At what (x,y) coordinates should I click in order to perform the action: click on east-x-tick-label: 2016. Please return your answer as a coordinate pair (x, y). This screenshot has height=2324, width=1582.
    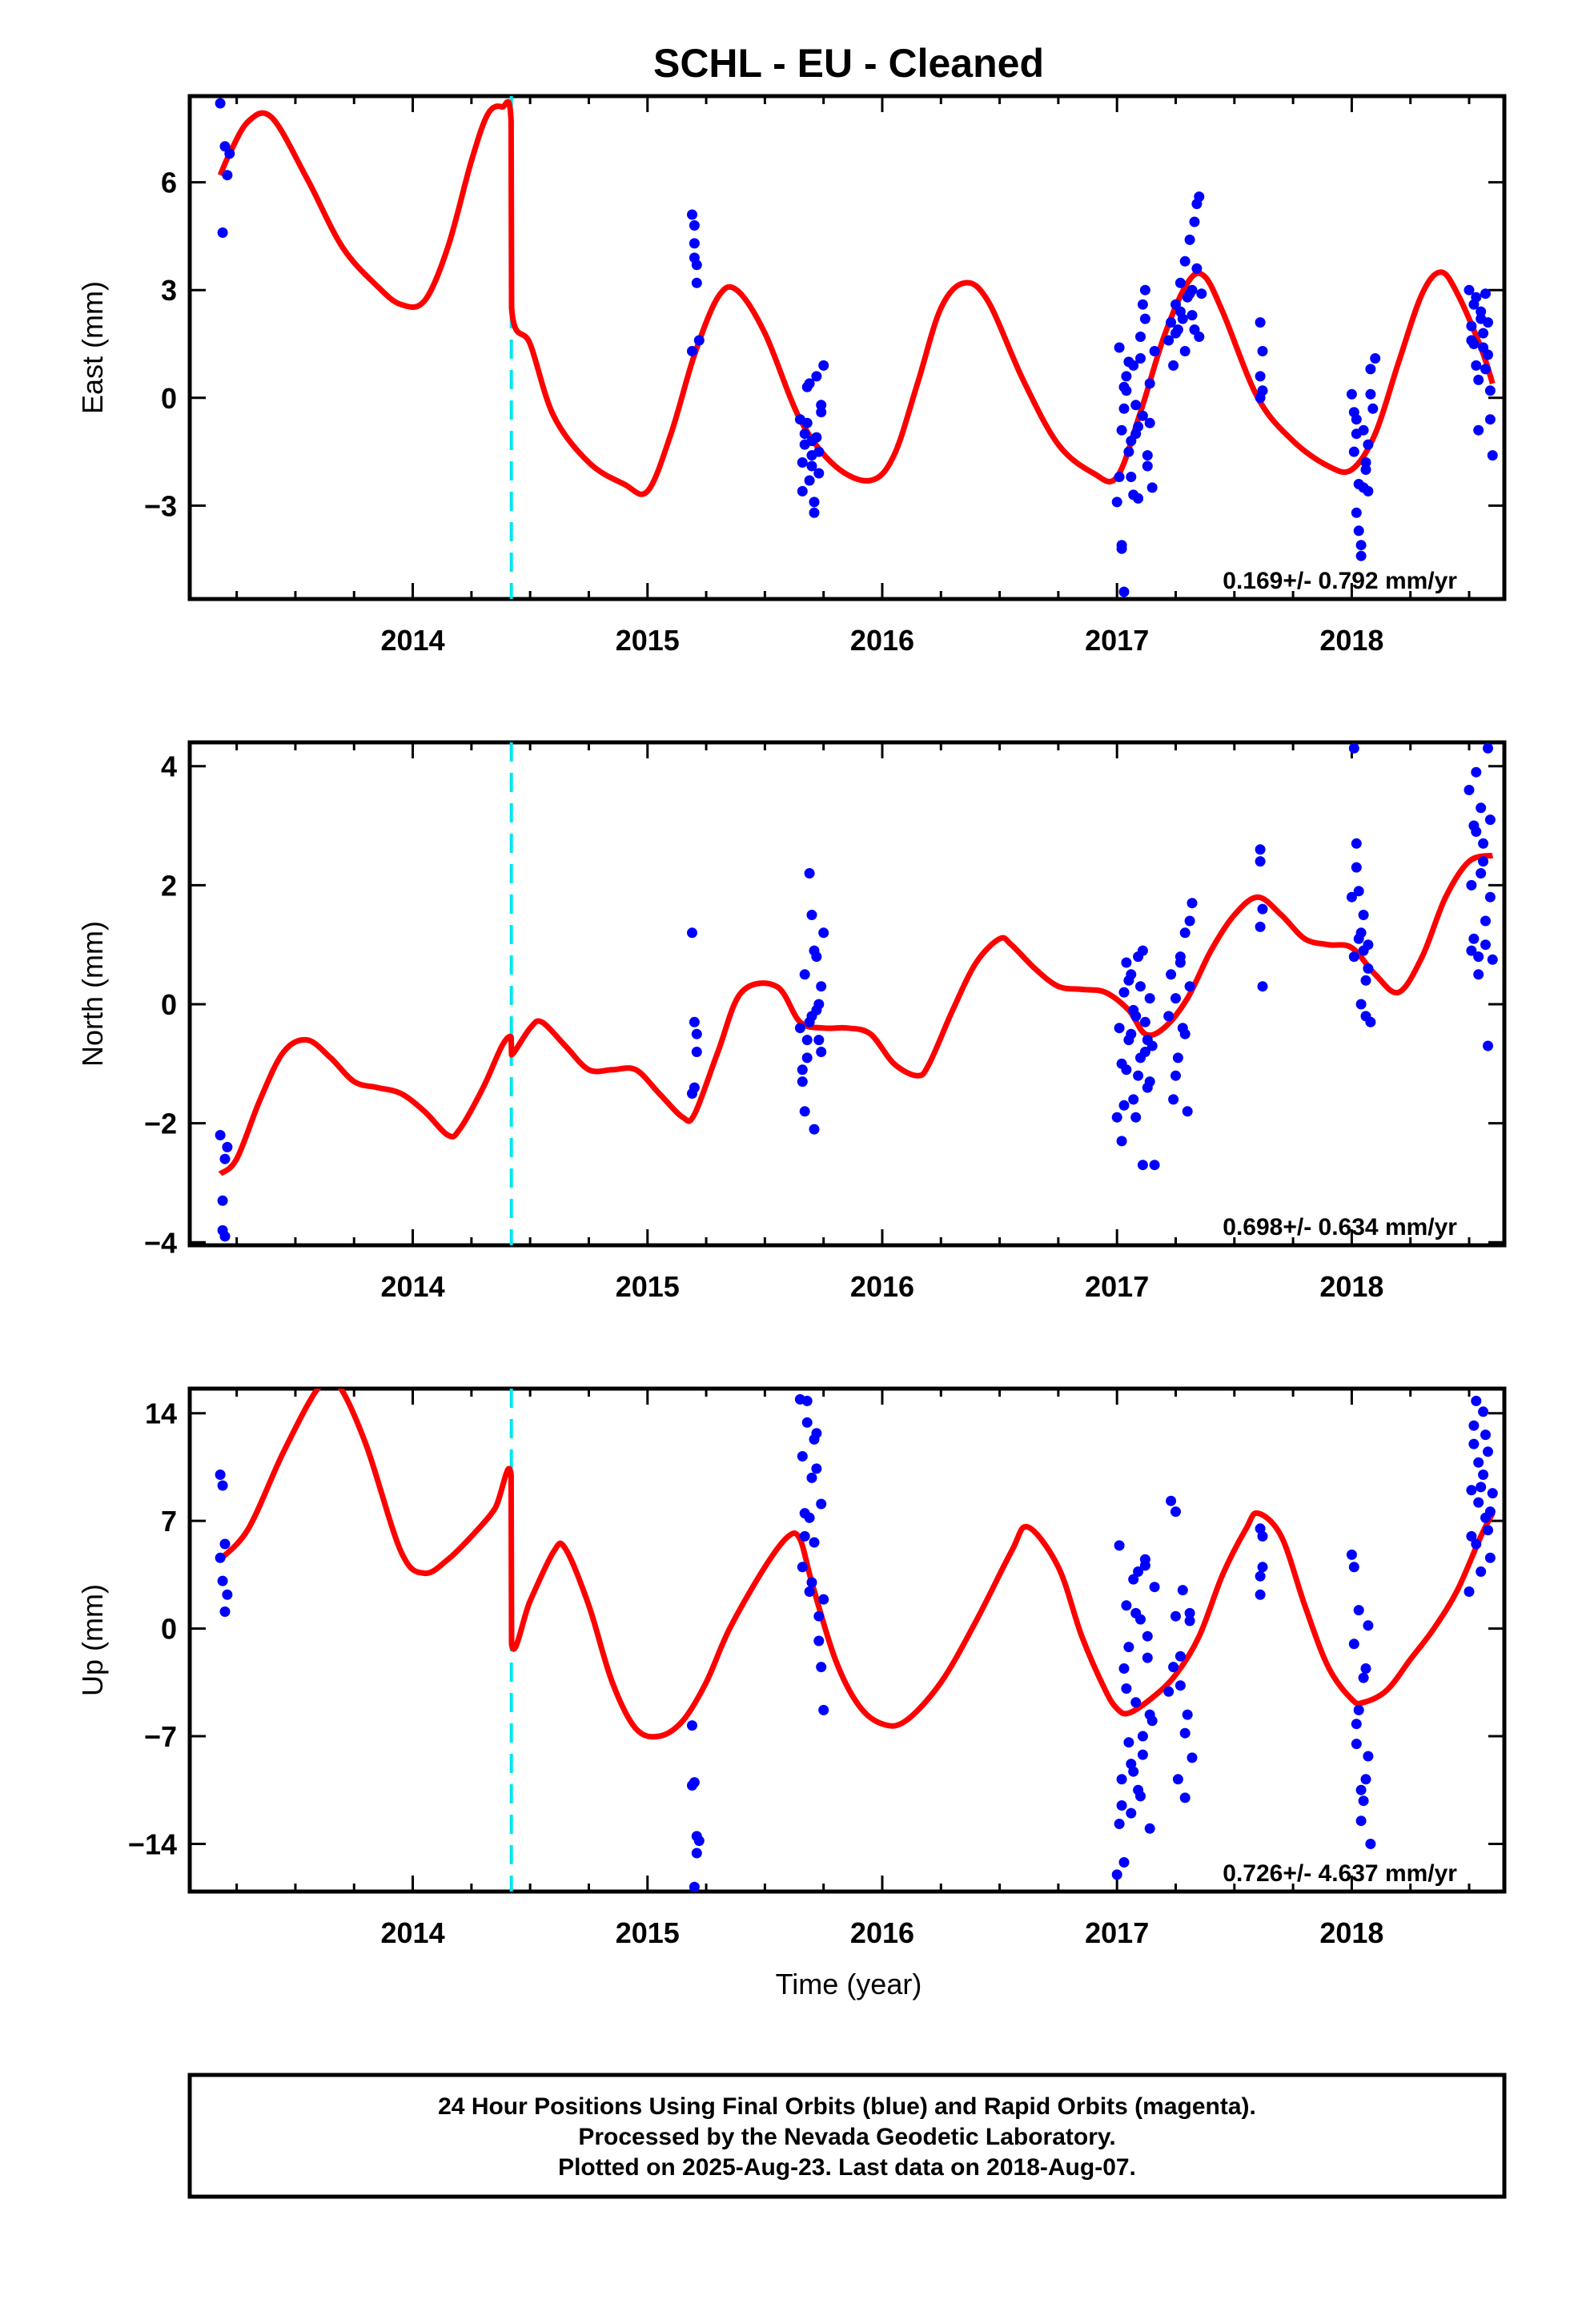
    Looking at the image, I should click on (882, 640).